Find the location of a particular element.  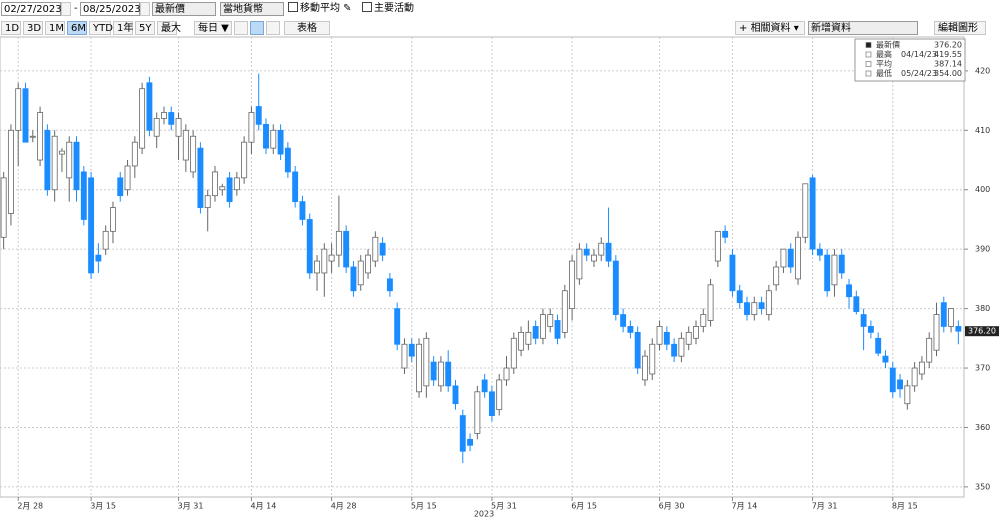

legend-value: 387.14 is located at coordinates (948, 64).